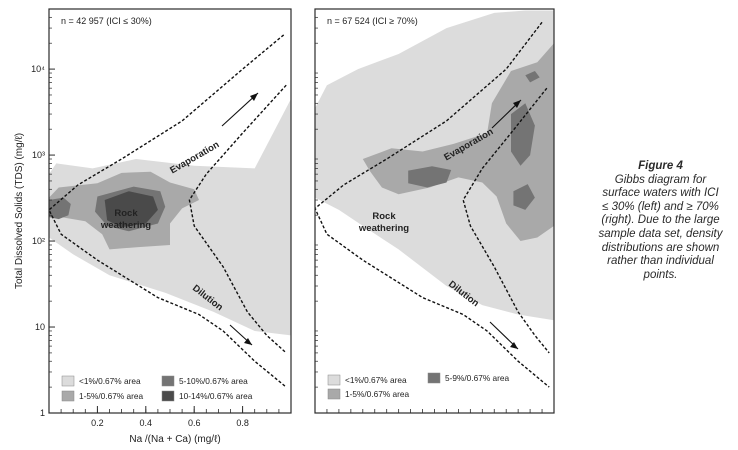 The width and height of the screenshot is (738, 450). Describe the element at coordinates (242, 423) in the screenshot. I see `x-tick-label: 0.8` at that location.